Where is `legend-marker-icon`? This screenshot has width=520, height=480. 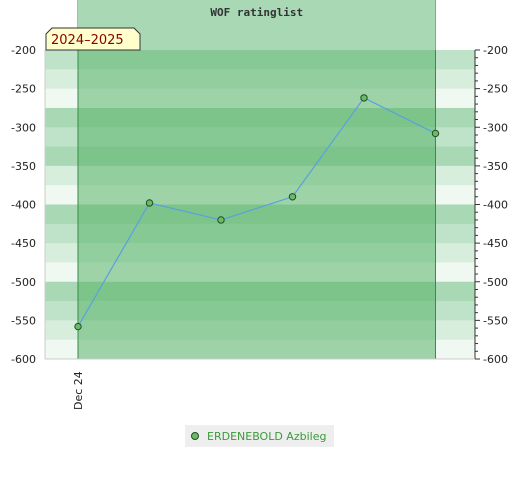
legend-marker-icon is located at coordinates (195, 436).